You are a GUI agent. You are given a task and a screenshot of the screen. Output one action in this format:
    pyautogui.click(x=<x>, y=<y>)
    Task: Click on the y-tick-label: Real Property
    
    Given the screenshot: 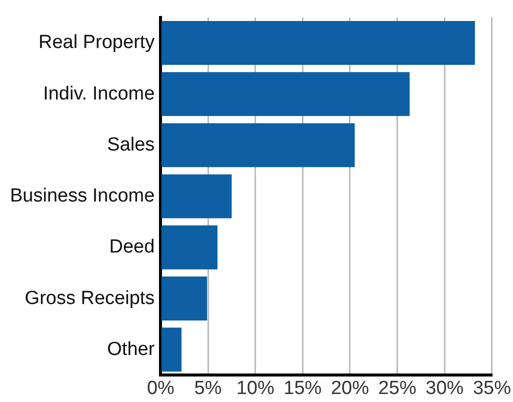 What is the action you would take?
    pyautogui.click(x=97, y=43)
    